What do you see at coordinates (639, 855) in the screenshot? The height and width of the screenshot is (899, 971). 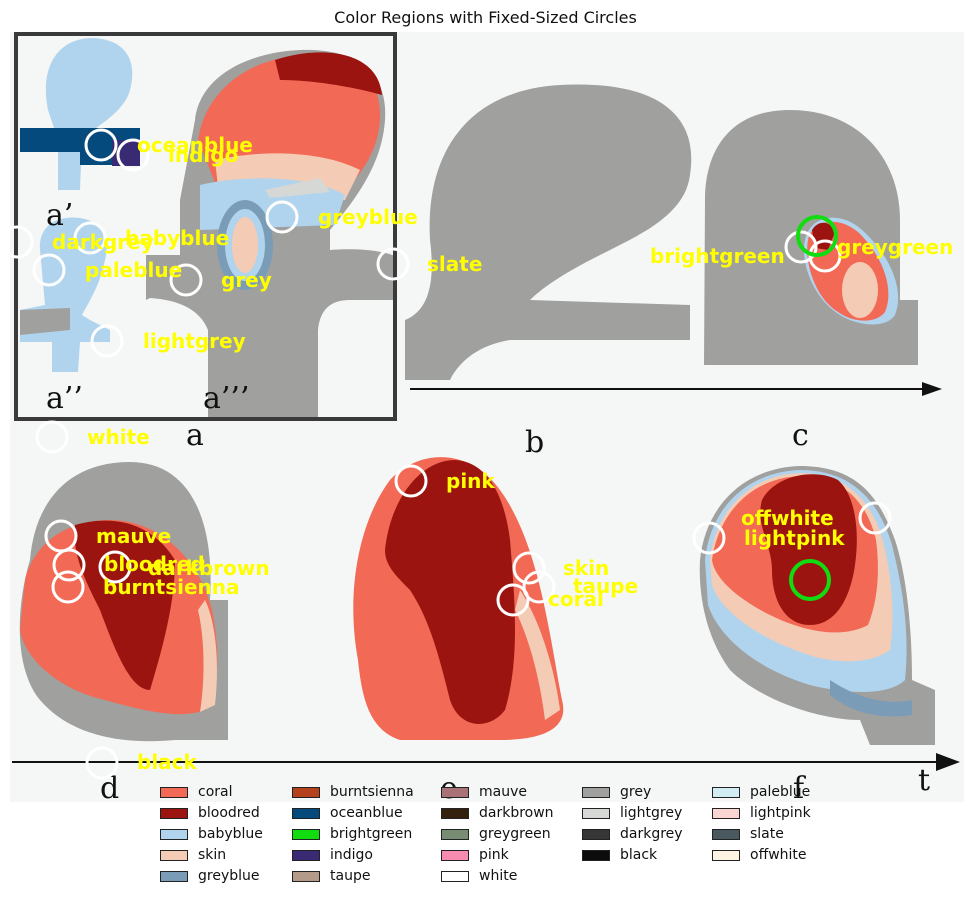 I see `legend-label: black` at bounding box center [639, 855].